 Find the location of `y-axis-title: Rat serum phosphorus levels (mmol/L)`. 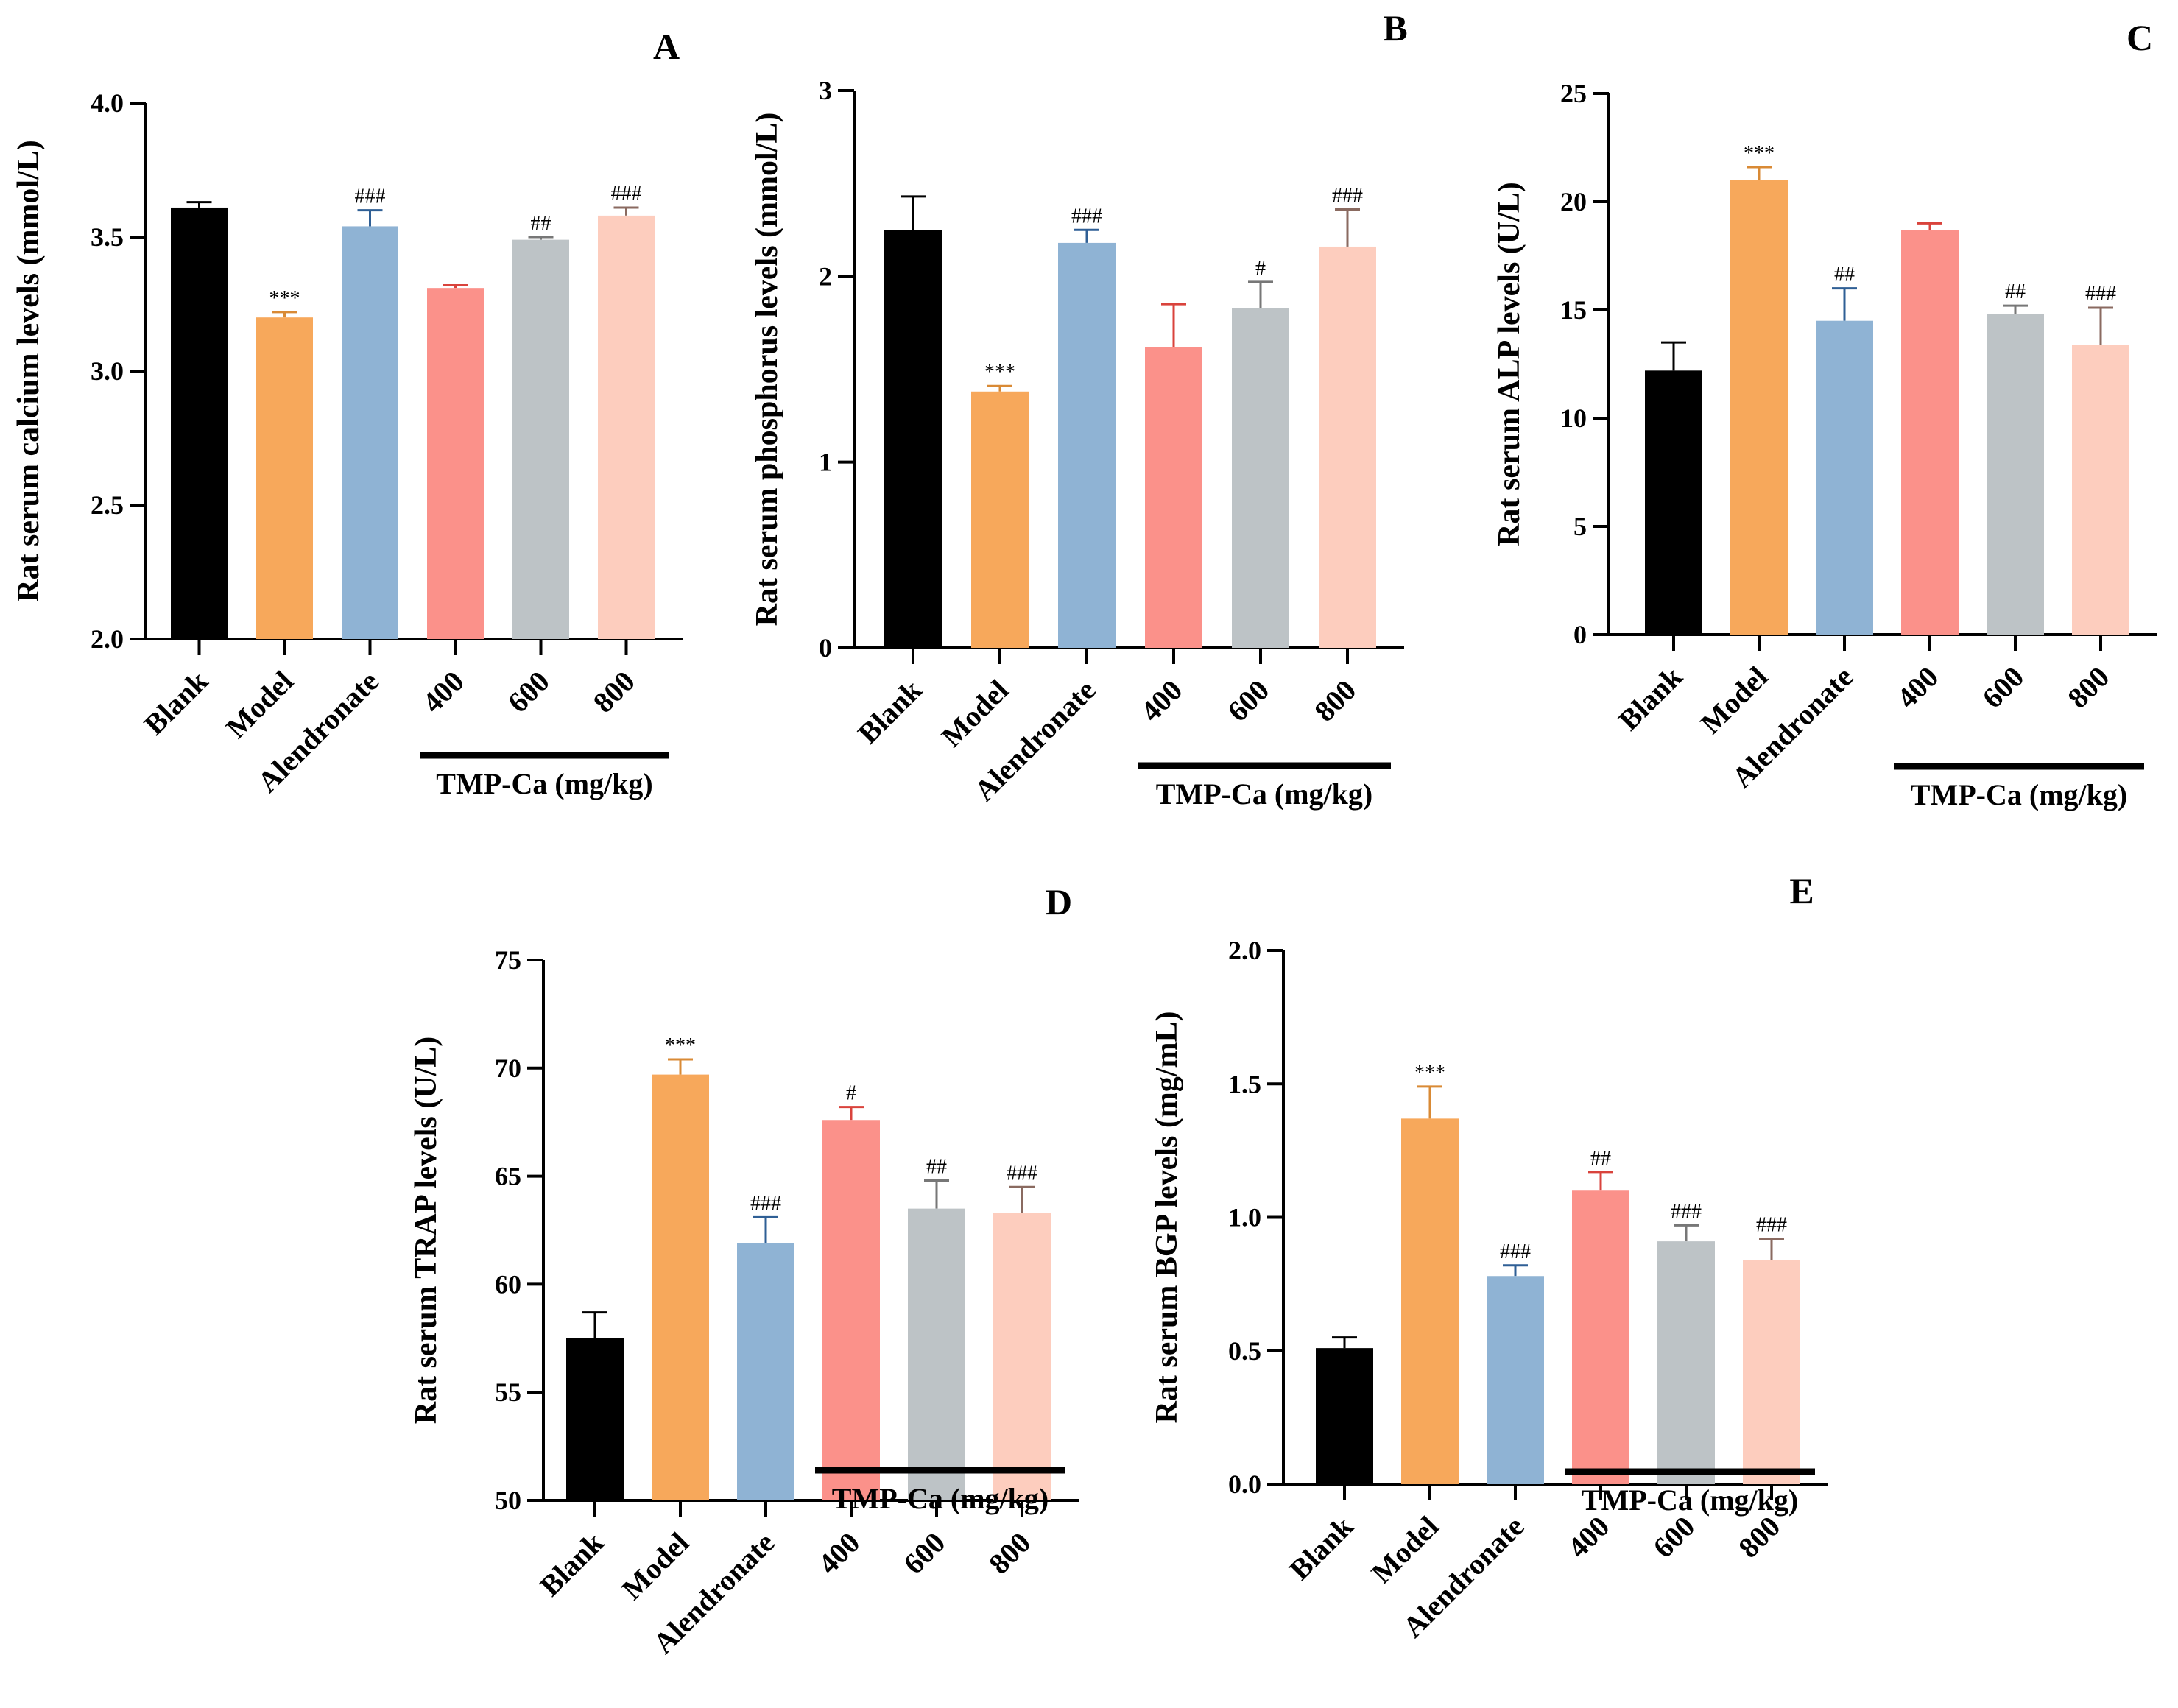

y-axis-title: Rat serum phosphorus levels (mmol/L) is located at coordinates (767, 370).